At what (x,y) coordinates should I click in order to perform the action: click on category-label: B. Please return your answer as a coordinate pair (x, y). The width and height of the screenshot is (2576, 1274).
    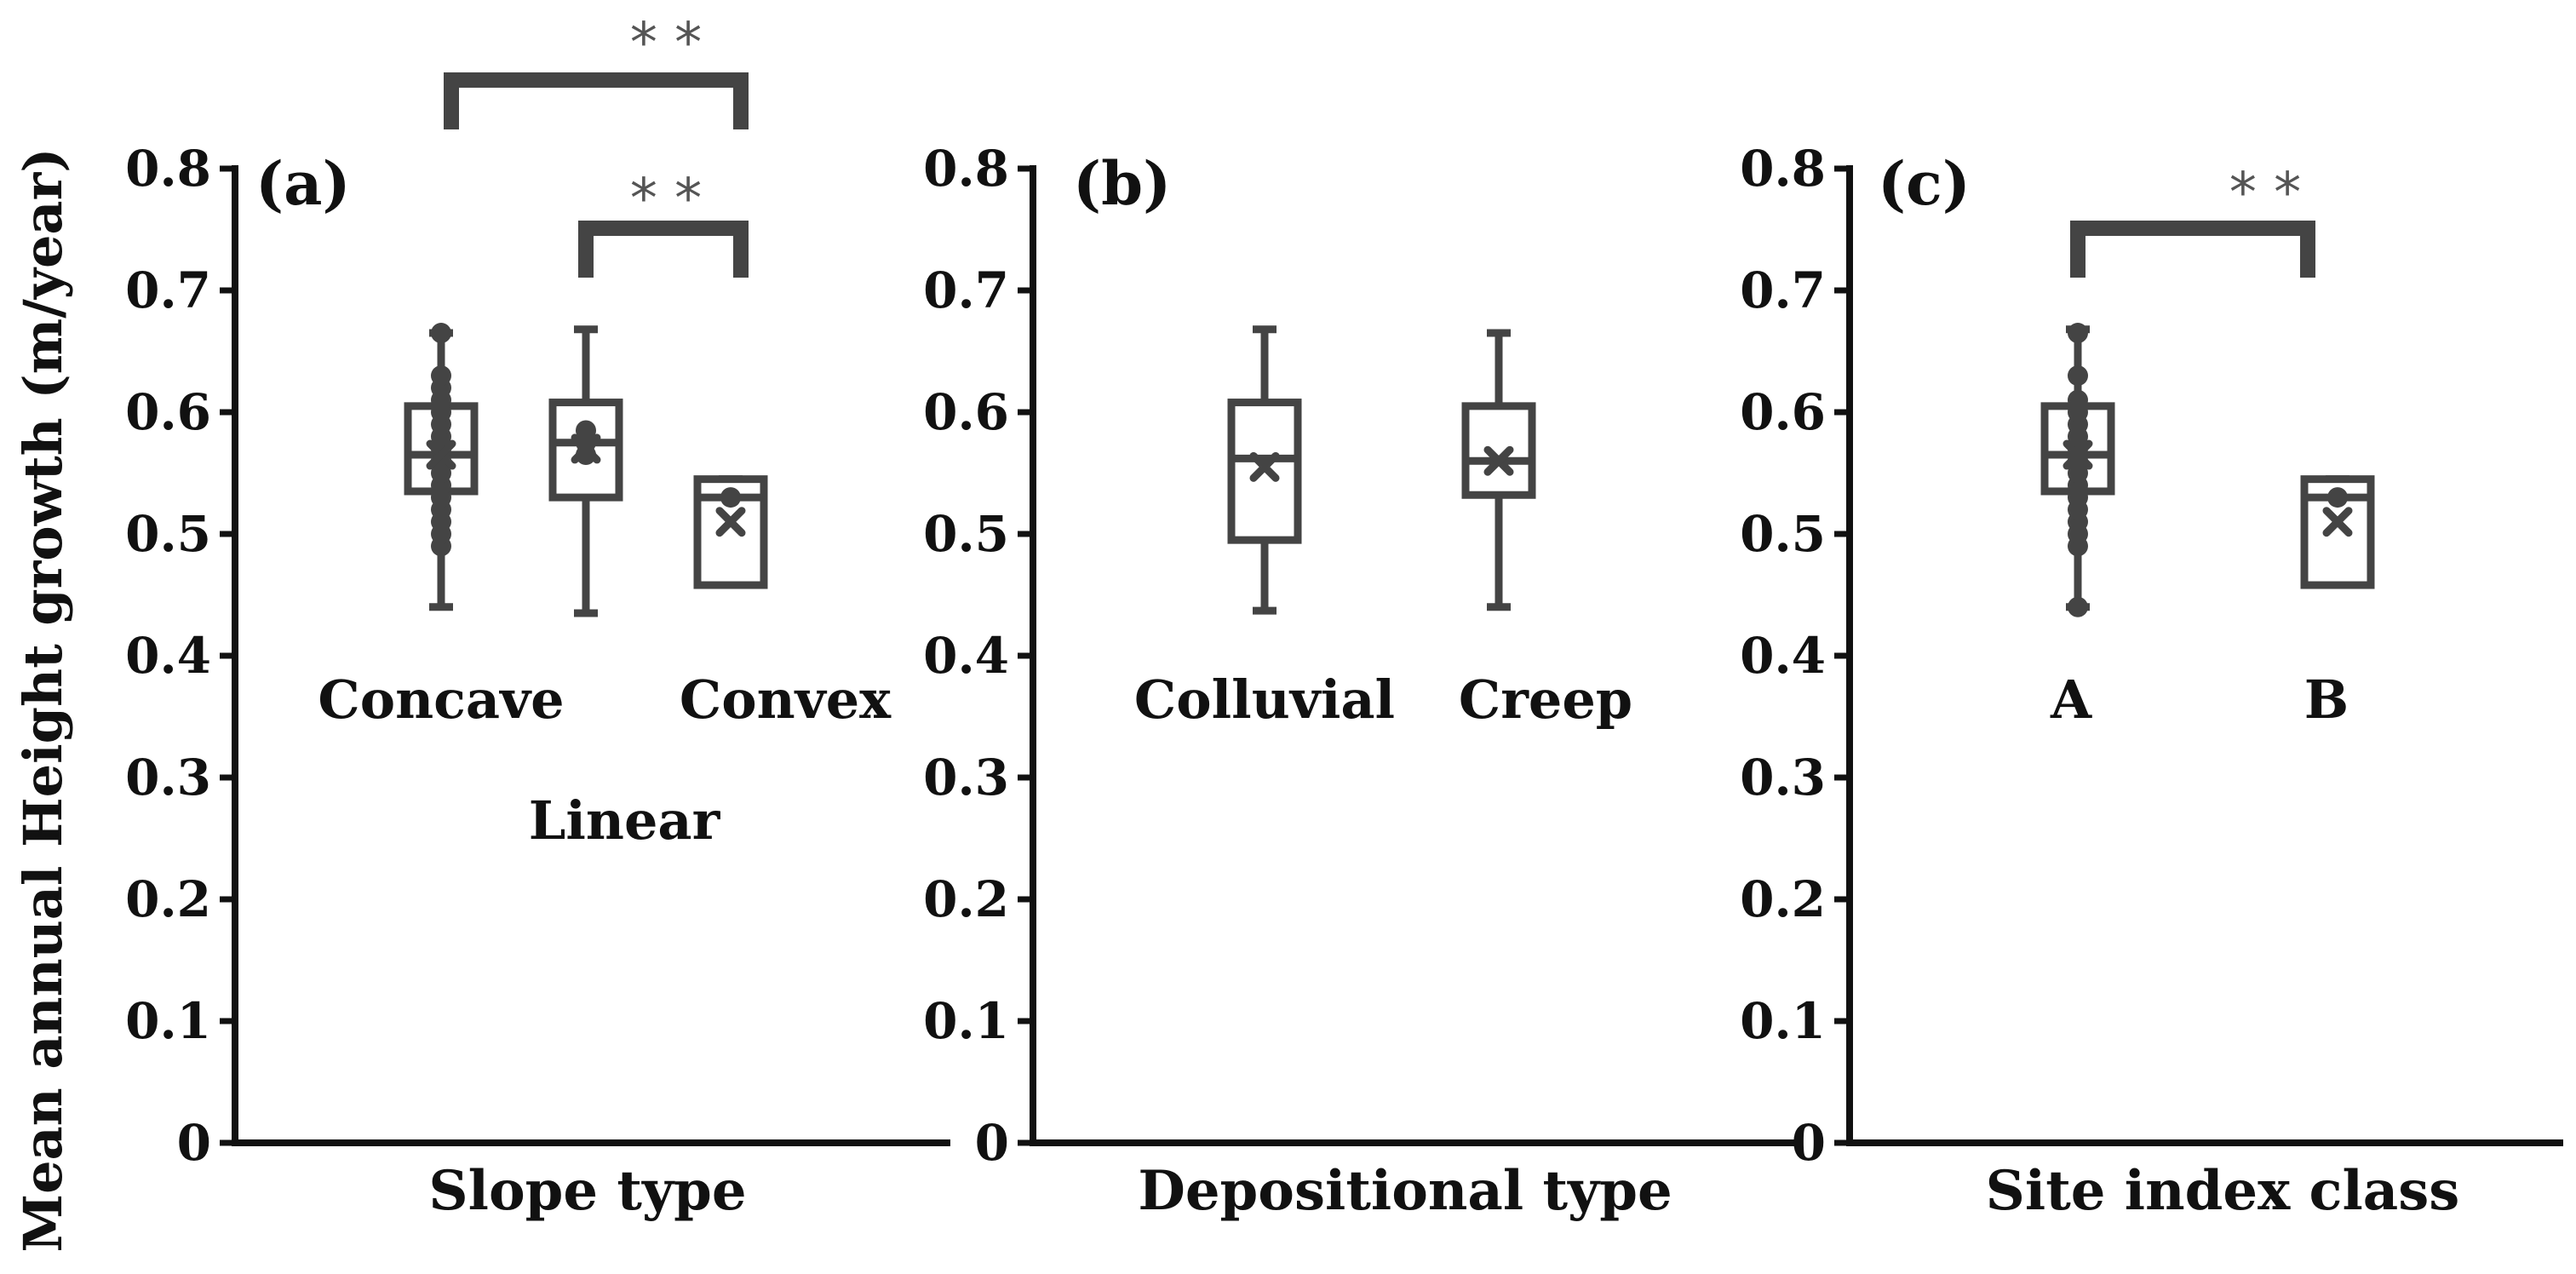
    Looking at the image, I should click on (2326, 700).